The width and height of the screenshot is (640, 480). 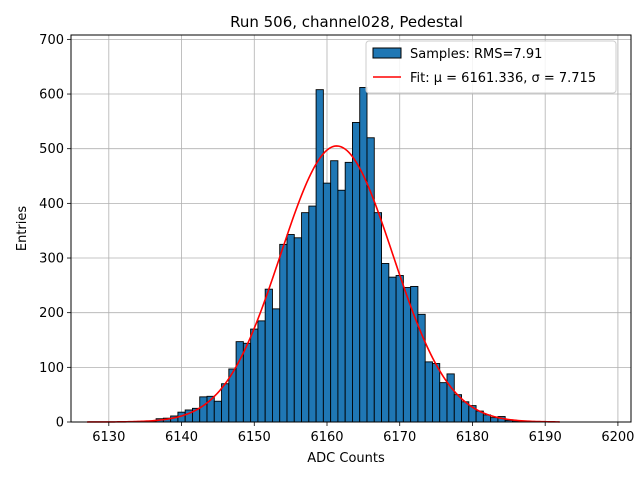 I want to click on x-tick-label: 6170, so click(x=399, y=437).